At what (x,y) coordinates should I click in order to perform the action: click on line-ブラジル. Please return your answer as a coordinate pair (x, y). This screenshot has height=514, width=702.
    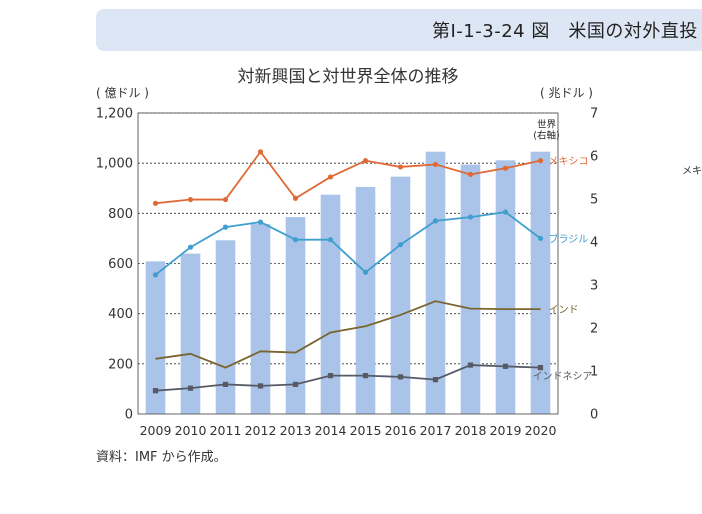
    Looking at the image, I should click on (348, 243).